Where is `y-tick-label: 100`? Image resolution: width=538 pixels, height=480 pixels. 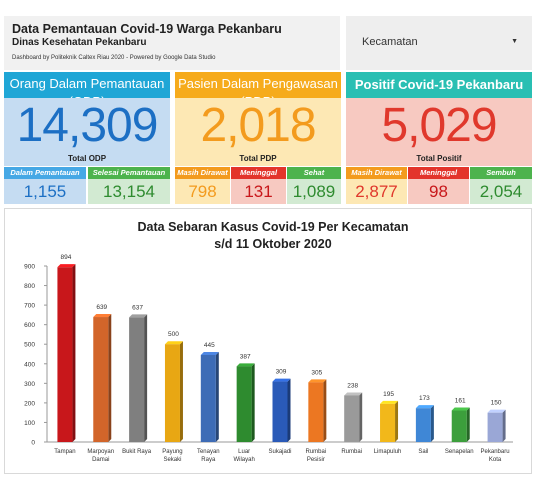 y-tick-label: 100 is located at coordinates (29, 423).